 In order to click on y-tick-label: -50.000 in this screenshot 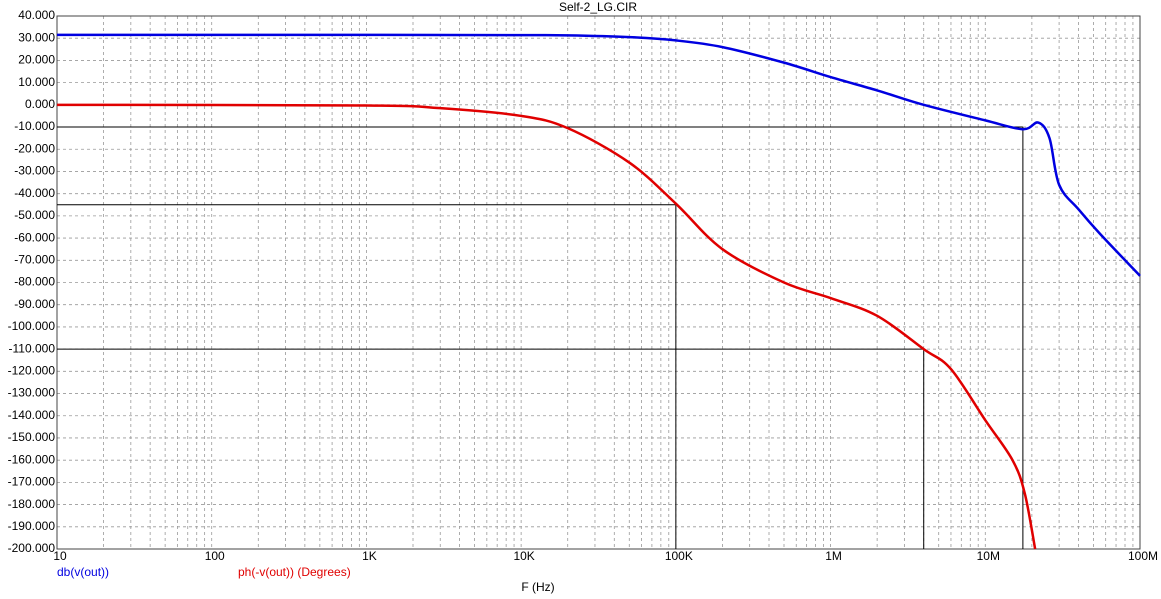, I will do `click(34, 215)`.